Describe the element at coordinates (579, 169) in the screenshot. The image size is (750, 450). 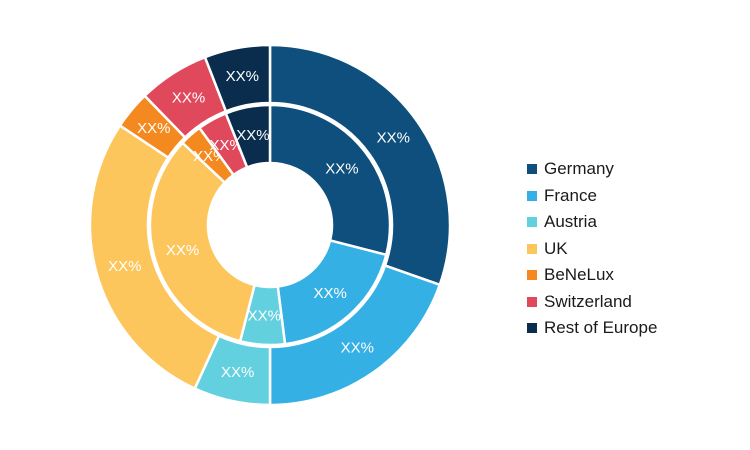
I see `legend-label: Germany` at that location.